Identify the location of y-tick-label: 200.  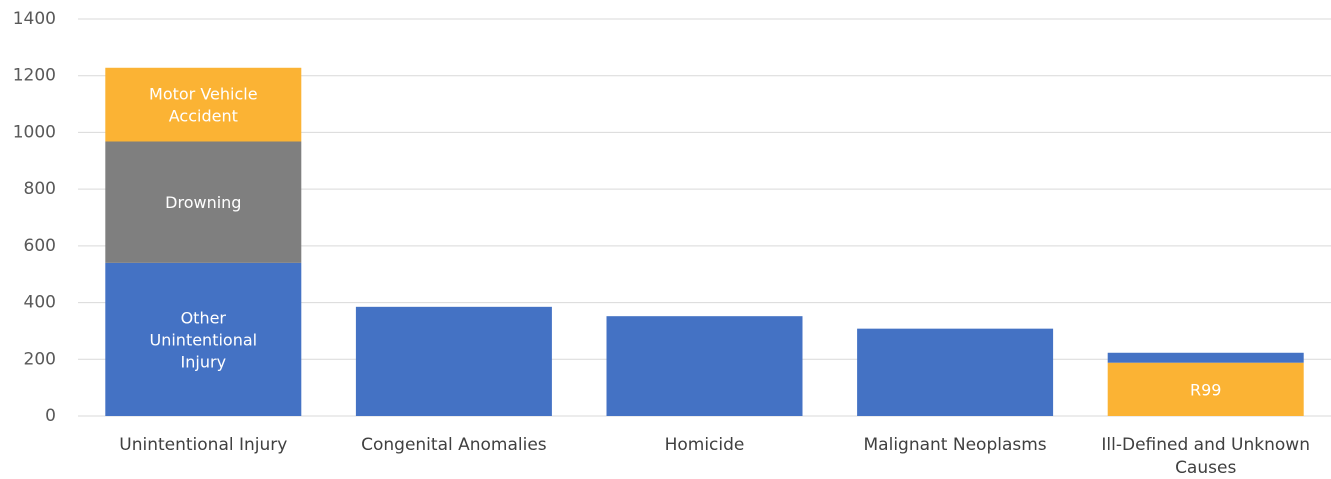
(40, 359).